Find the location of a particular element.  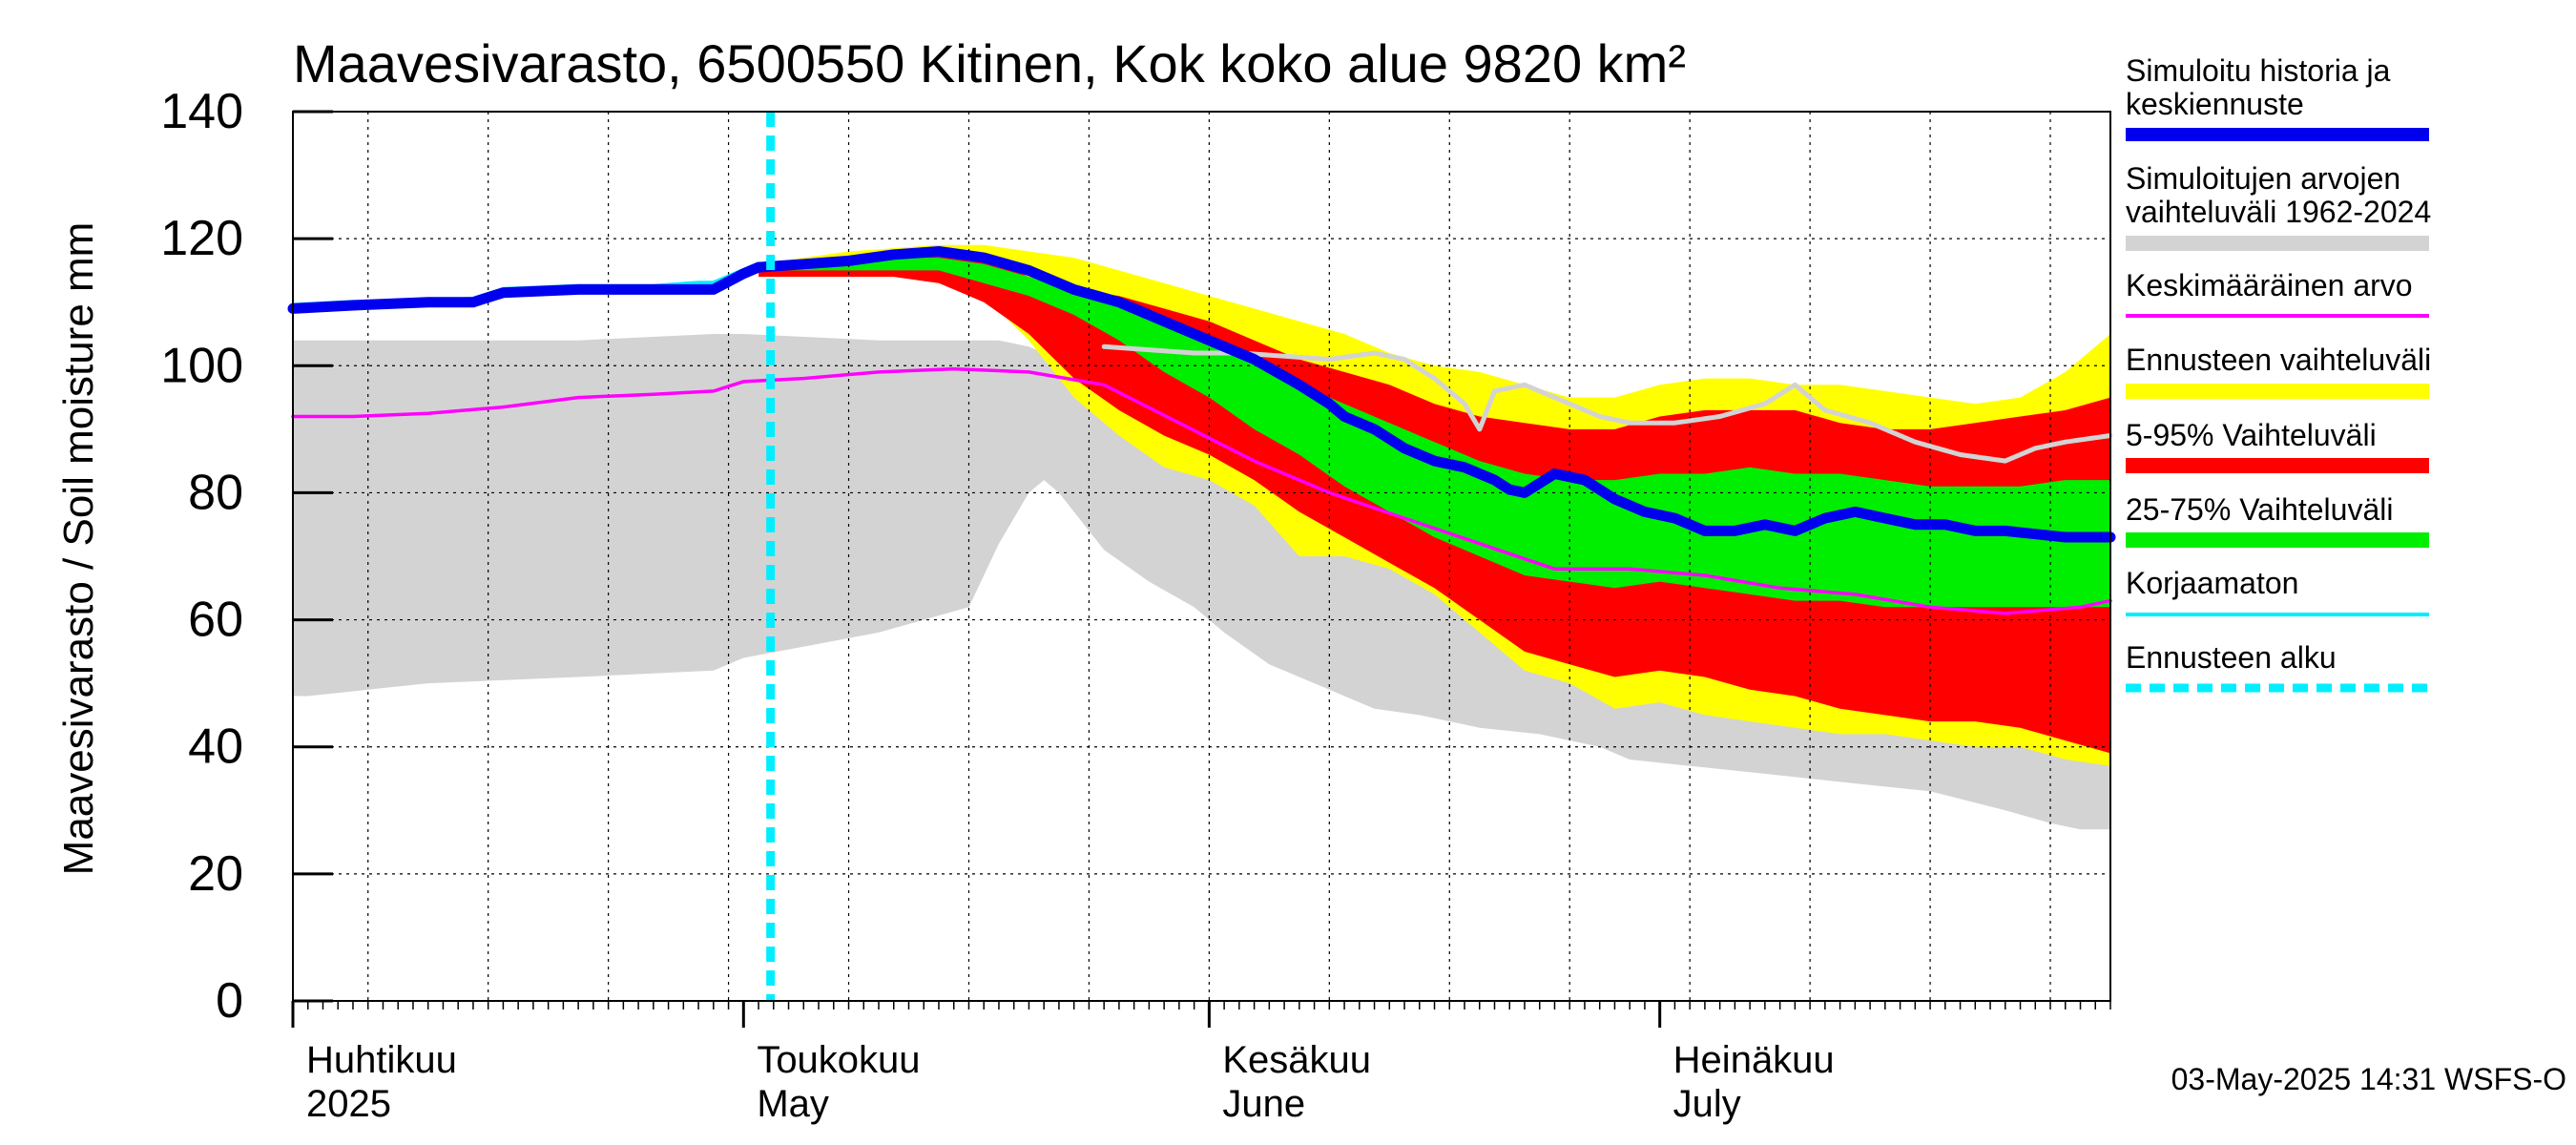

y-tick-label: 40 is located at coordinates (215, 747).